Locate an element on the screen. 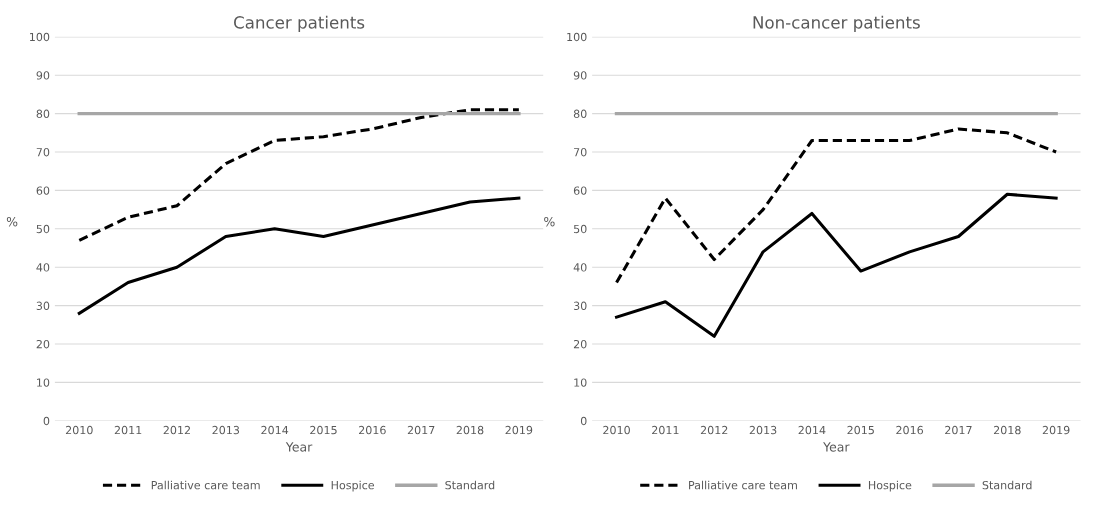 The image size is (1097, 526). chart-title: Non-cancer patients is located at coordinates (836, 23).